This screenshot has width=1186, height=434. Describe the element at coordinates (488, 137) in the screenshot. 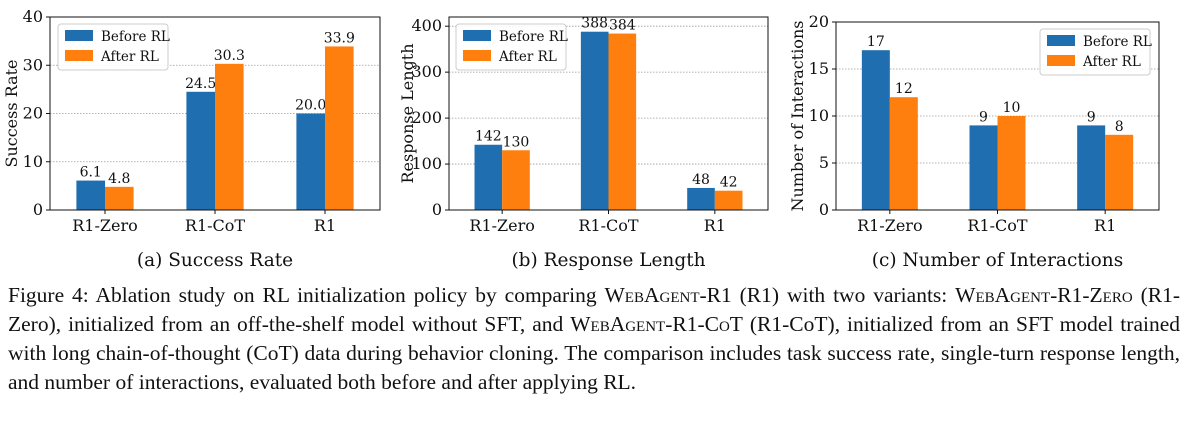

I see `data-label: 142` at that location.